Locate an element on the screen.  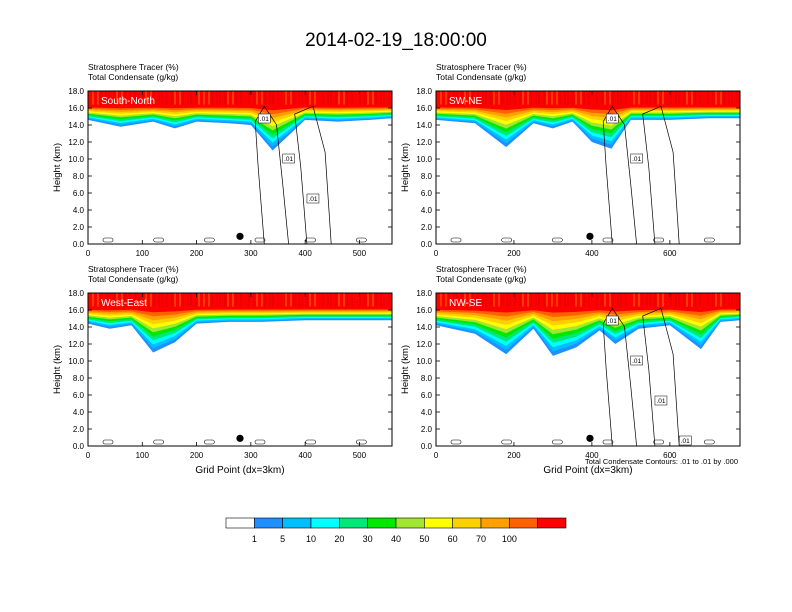
x-tick-label: 500 is located at coordinates (360, 455).